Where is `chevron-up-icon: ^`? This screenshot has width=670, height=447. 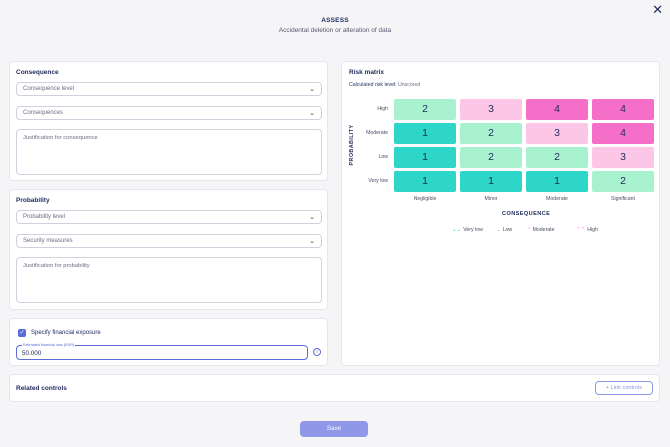
chevron-up-icon: ^ is located at coordinates (529, 230).